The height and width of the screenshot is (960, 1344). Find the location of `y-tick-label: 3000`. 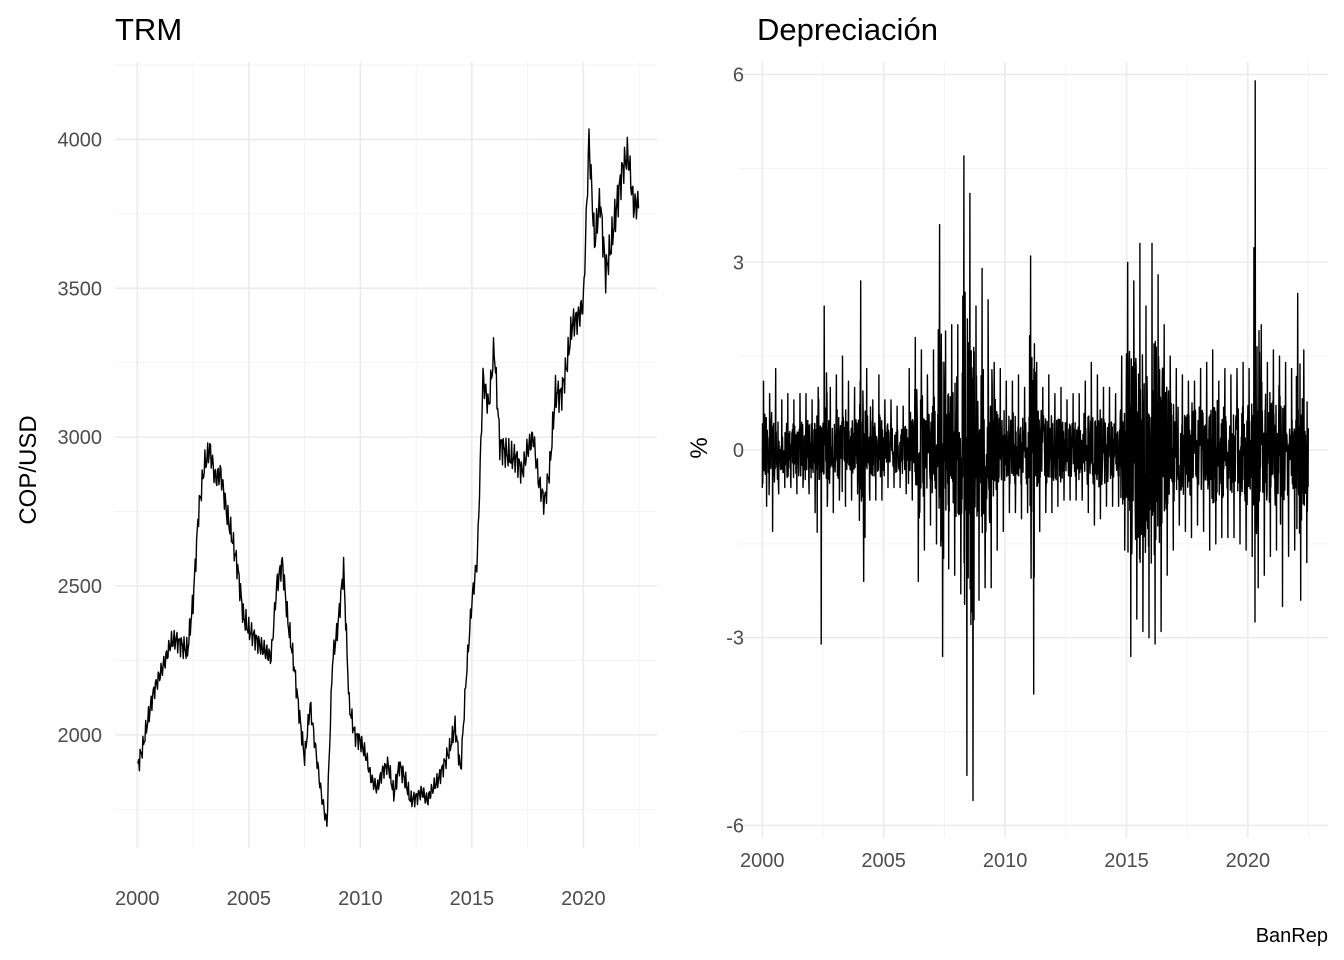

y-tick-label: 3000 is located at coordinates (80, 438).